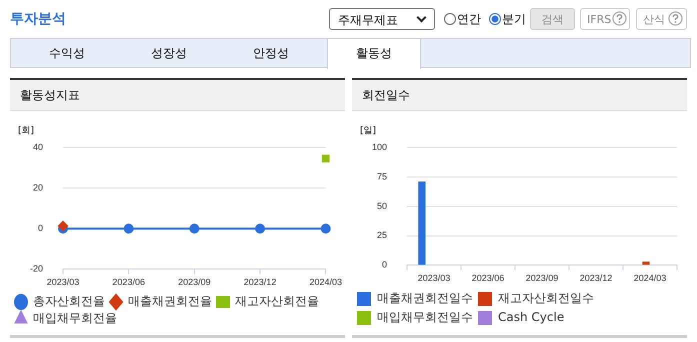 This screenshot has width=697, height=342. What do you see at coordinates (170, 301) in the screenshot?
I see `legend-label: 매출채권회전율` at bounding box center [170, 301].